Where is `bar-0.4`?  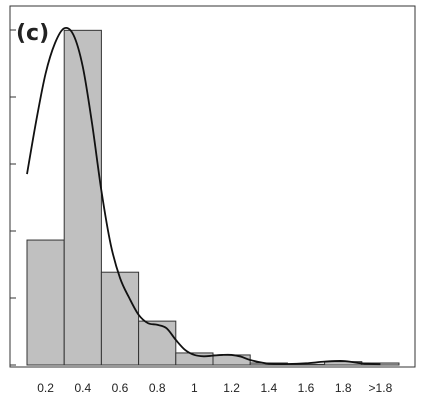 bar-0.4 is located at coordinates (82, 197).